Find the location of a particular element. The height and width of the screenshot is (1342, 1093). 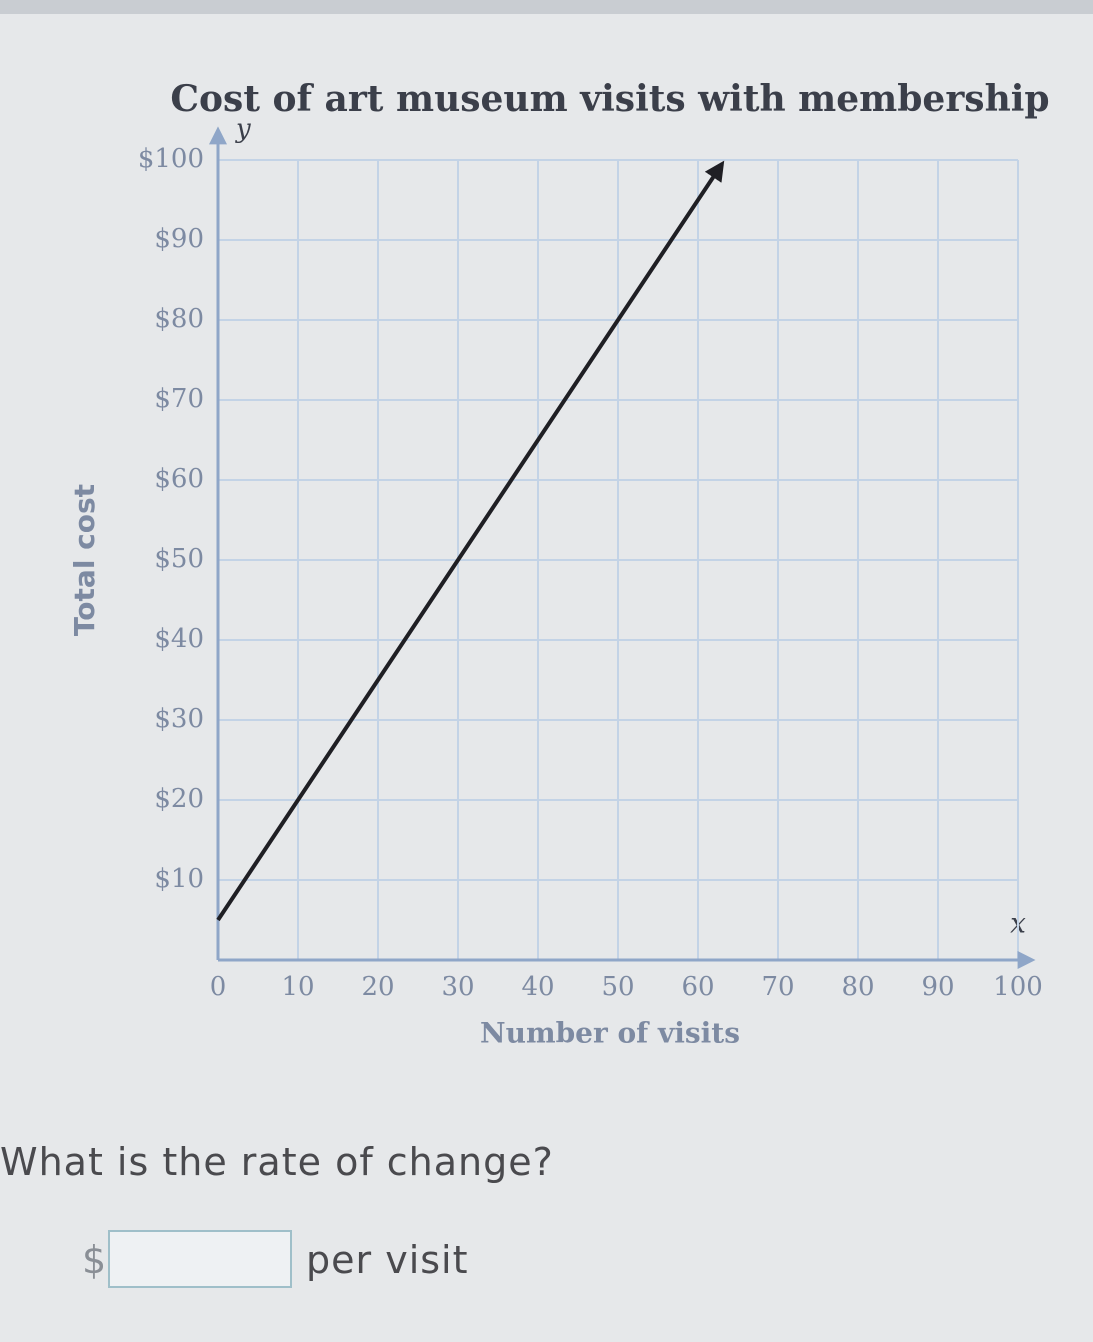

y-axis-letter: y is located at coordinates (243, 129).